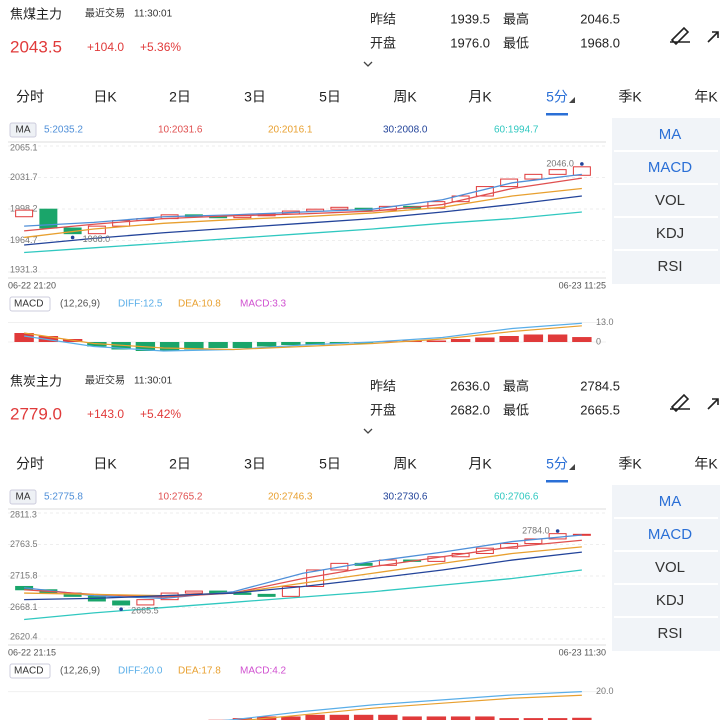 The image size is (720, 720). Describe the element at coordinates (24, 544) in the screenshot. I see `y-tick-label: 2763.5` at that location.